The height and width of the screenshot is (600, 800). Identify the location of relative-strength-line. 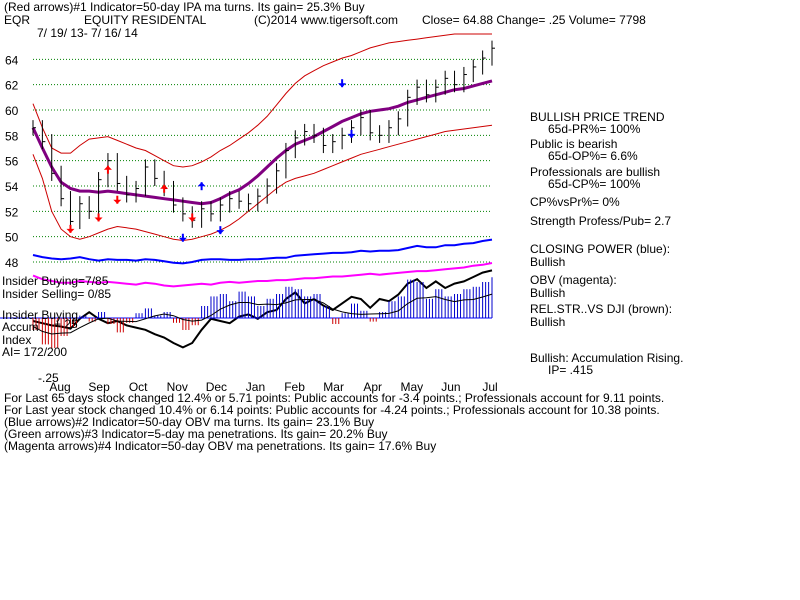
(262, 309).